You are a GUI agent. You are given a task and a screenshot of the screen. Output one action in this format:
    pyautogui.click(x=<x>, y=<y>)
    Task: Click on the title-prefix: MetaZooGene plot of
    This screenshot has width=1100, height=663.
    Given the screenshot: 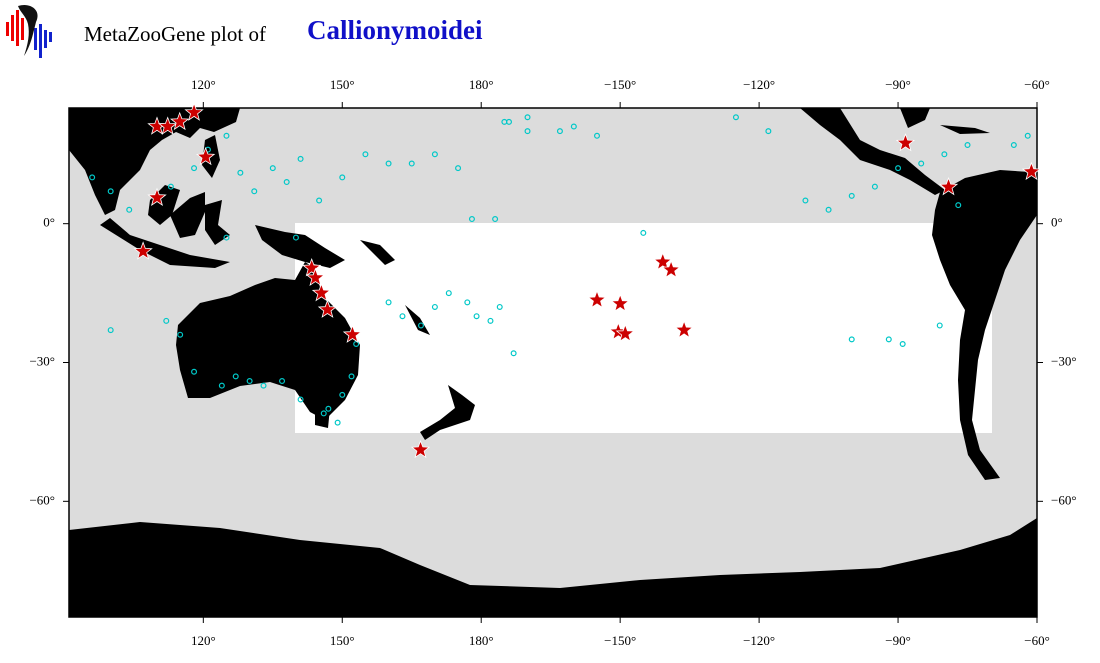 What is the action you would take?
    pyautogui.click(x=175, y=34)
    